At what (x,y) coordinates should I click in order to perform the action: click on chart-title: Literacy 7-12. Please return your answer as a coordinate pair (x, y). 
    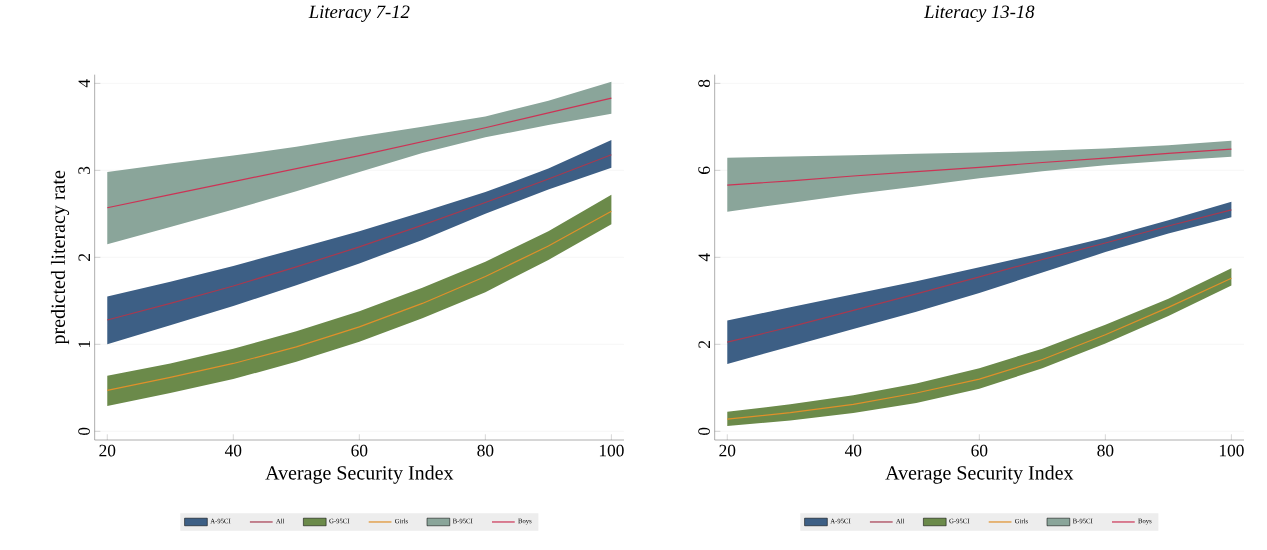
    Looking at the image, I should click on (359, 13).